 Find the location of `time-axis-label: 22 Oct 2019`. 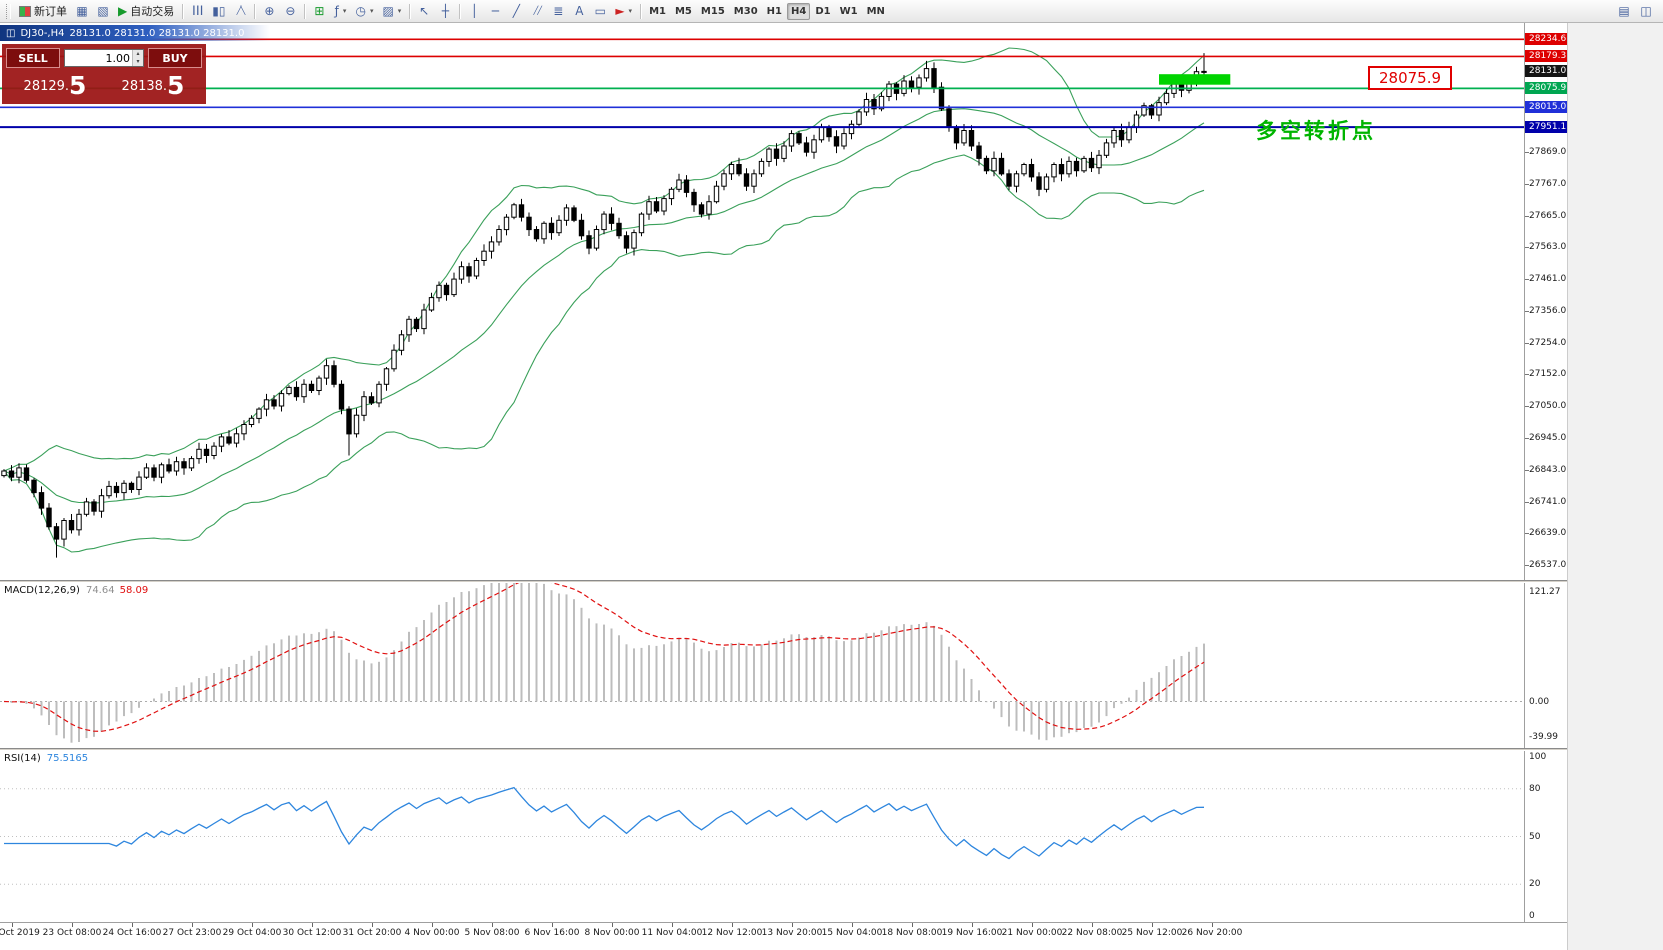

time-axis-label: 22 Oct 2019 is located at coordinates (20, 933).